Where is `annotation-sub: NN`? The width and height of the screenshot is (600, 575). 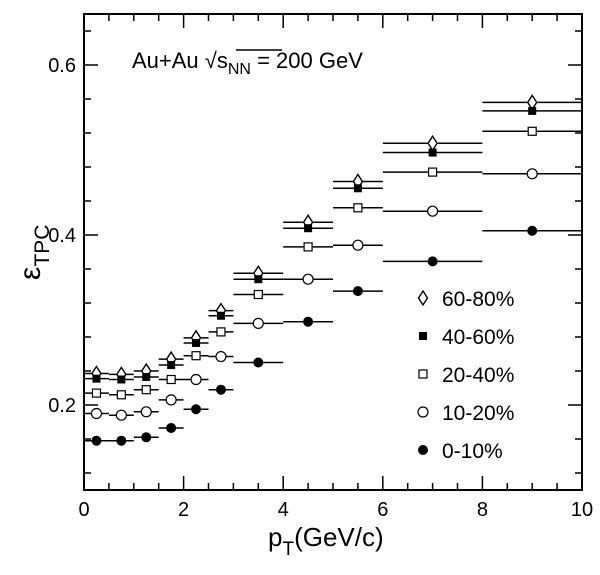
annotation-sub: NN is located at coordinates (239, 69).